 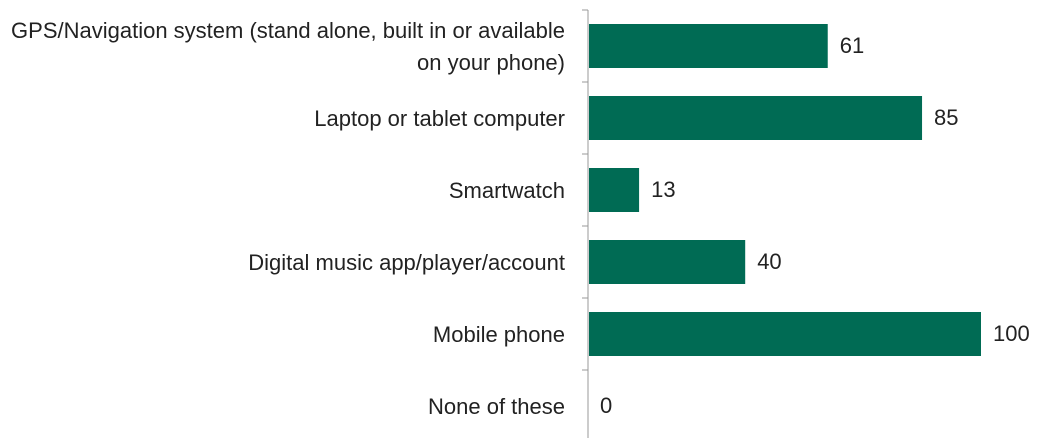 I want to click on category-label: Smartwatch, so click(x=506, y=190).